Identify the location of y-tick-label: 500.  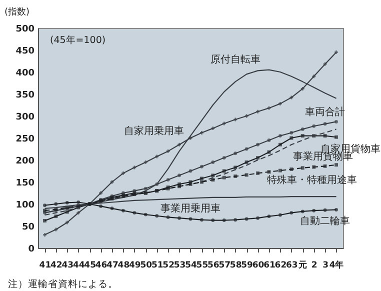
(25, 29).